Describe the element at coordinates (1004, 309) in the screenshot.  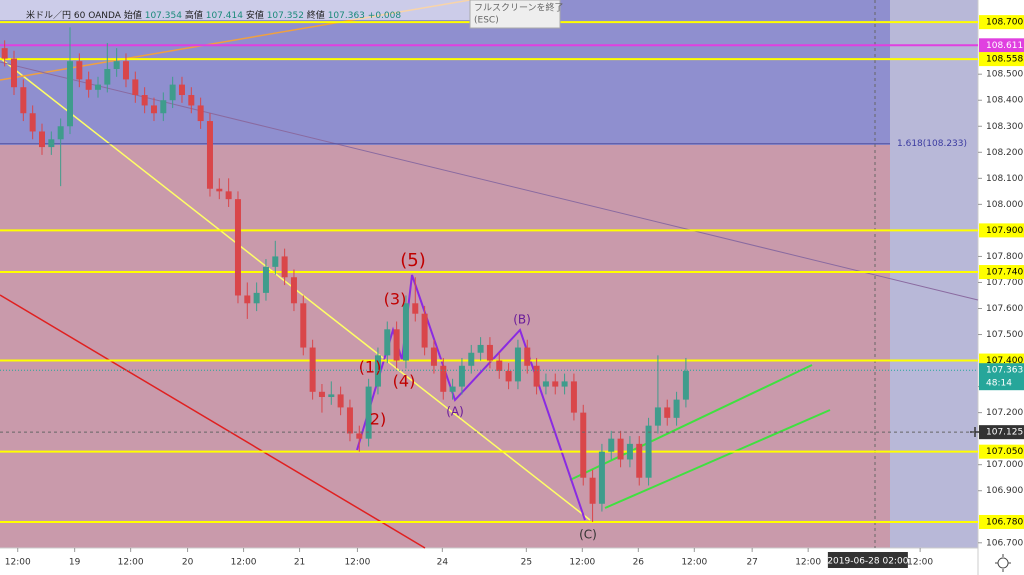
I see `y-tick-label: 107.600` at that location.